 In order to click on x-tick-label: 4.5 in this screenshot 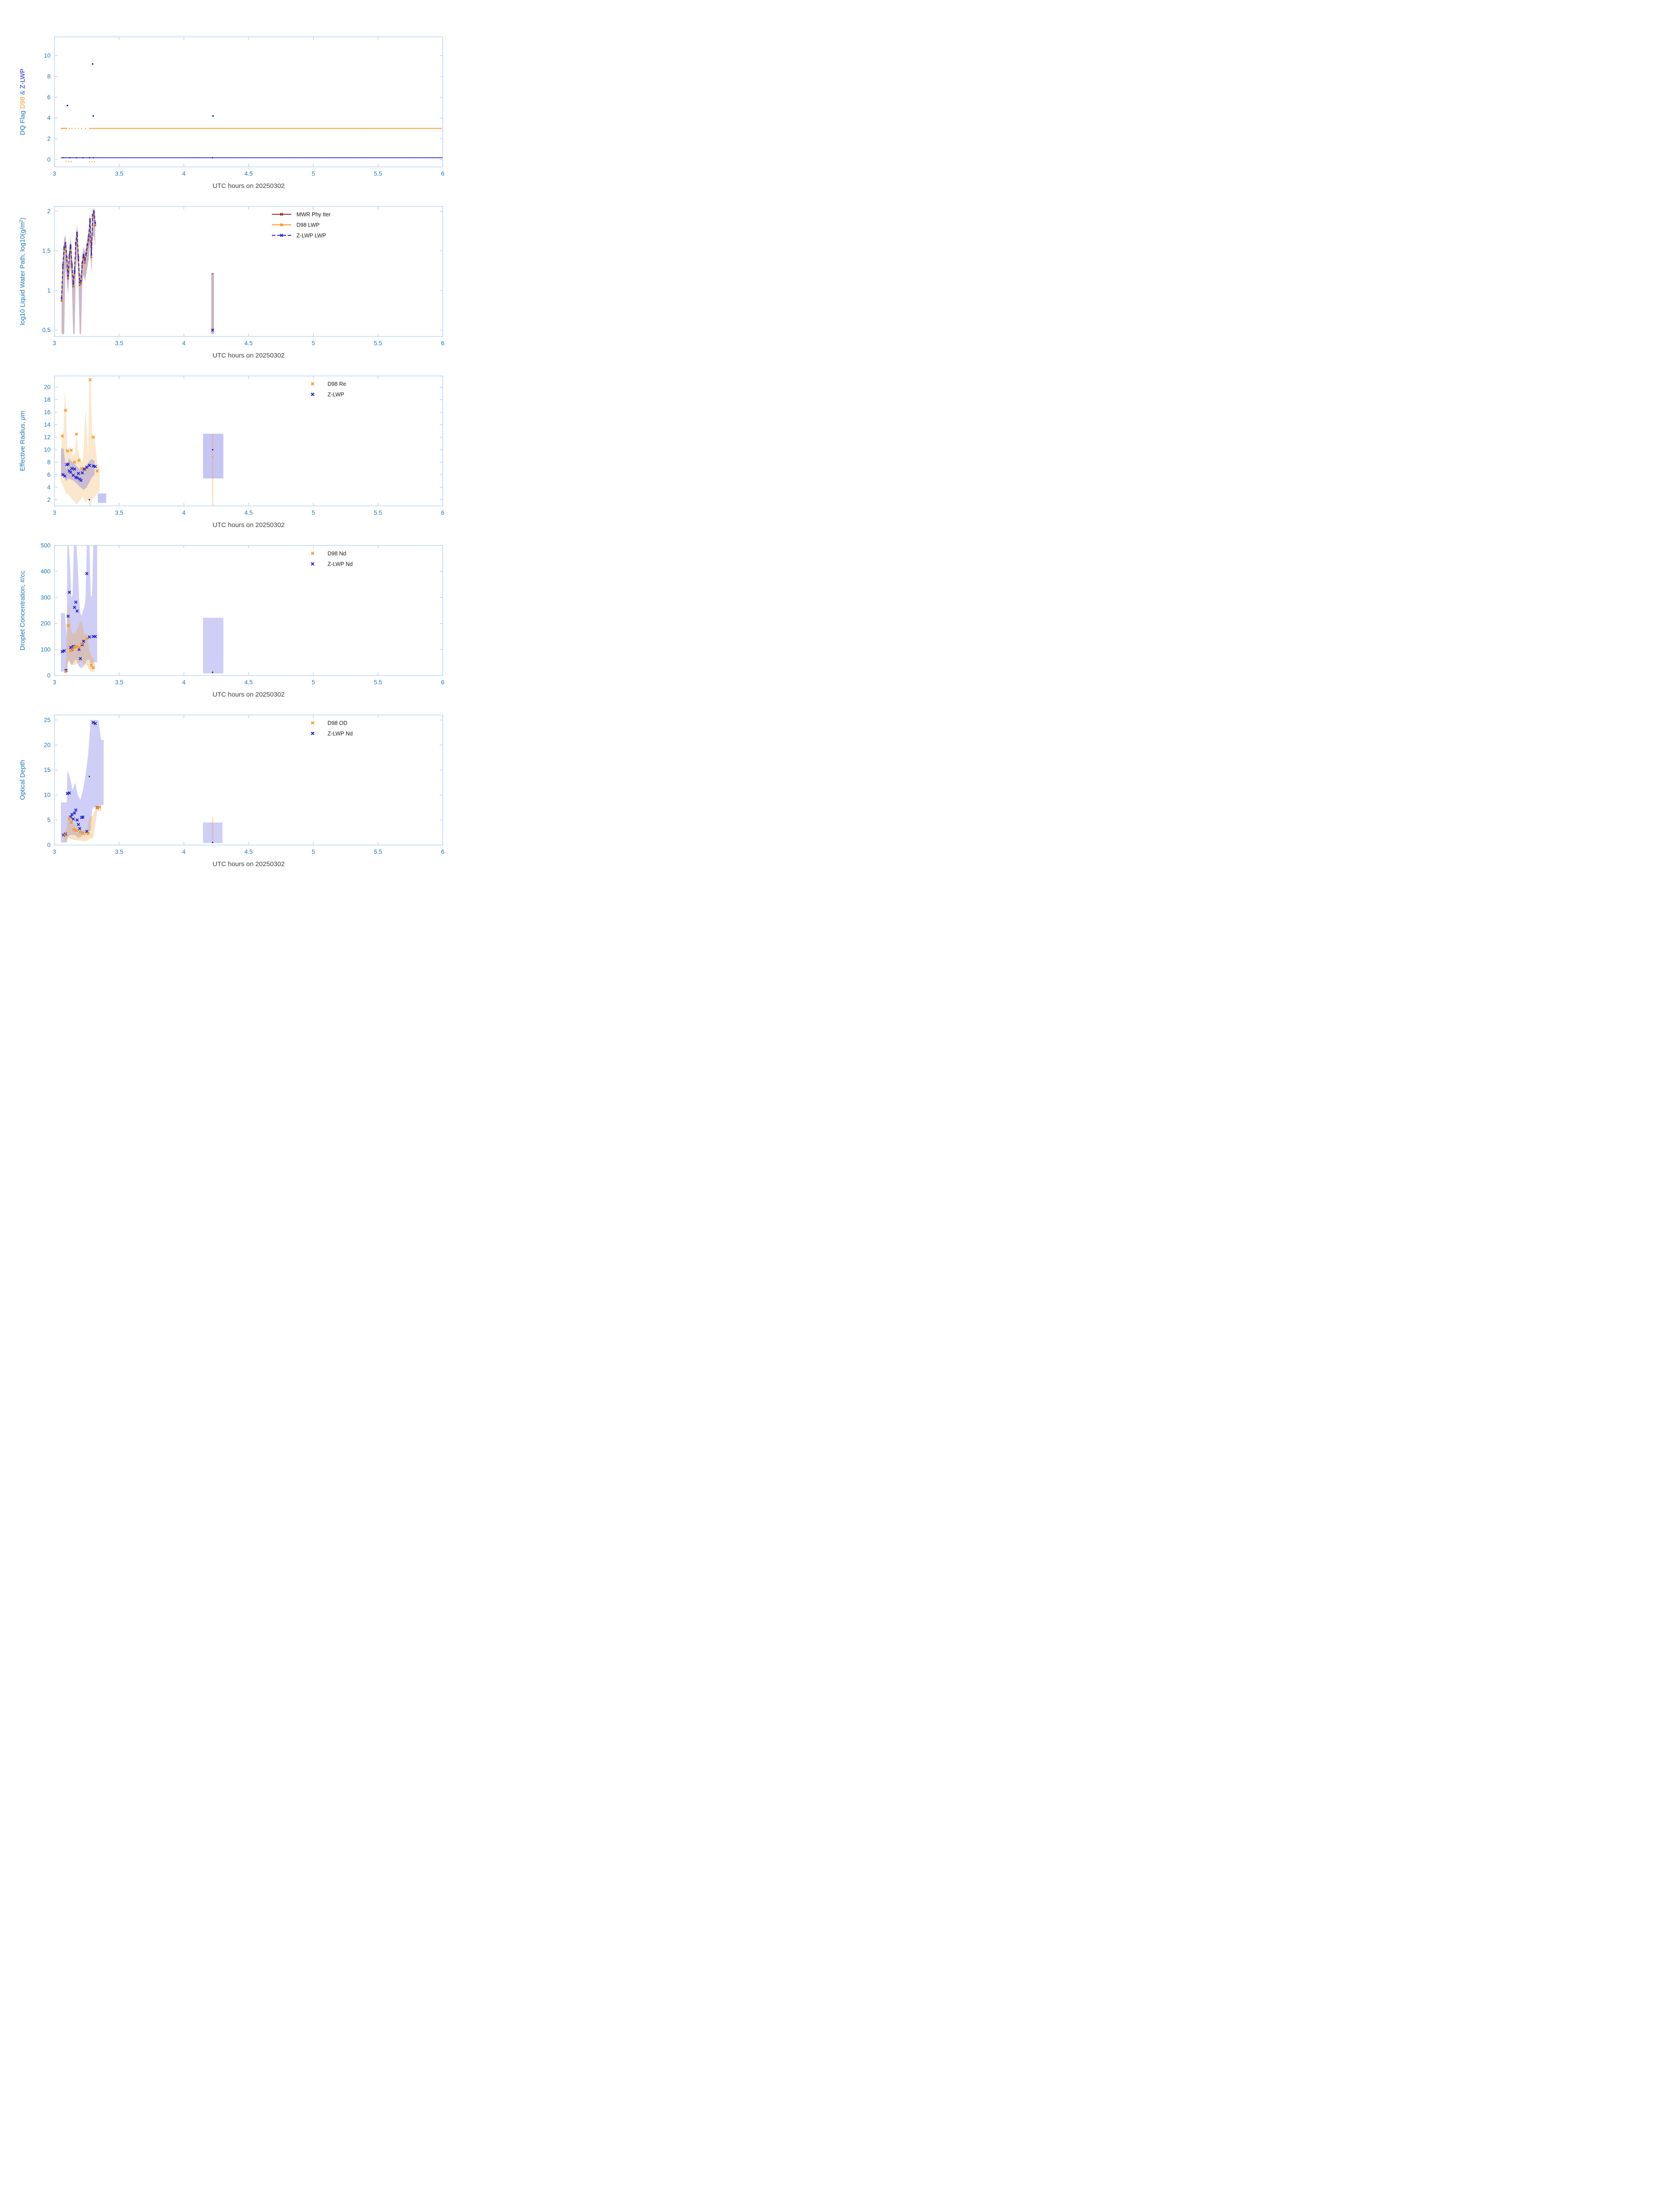, I will do `click(249, 682)`.